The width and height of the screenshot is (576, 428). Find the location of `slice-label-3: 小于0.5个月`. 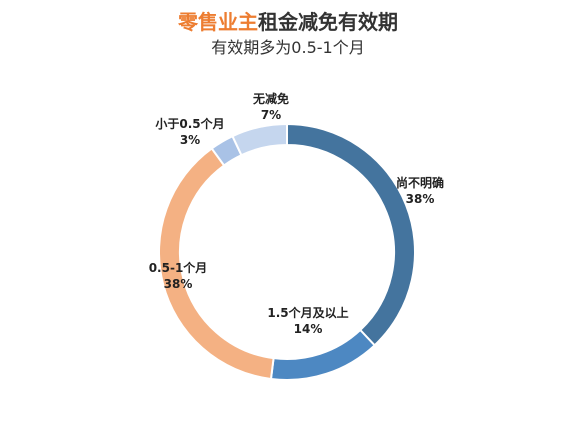

slice-label-3: 小于0.5个月 is located at coordinates (189, 123).